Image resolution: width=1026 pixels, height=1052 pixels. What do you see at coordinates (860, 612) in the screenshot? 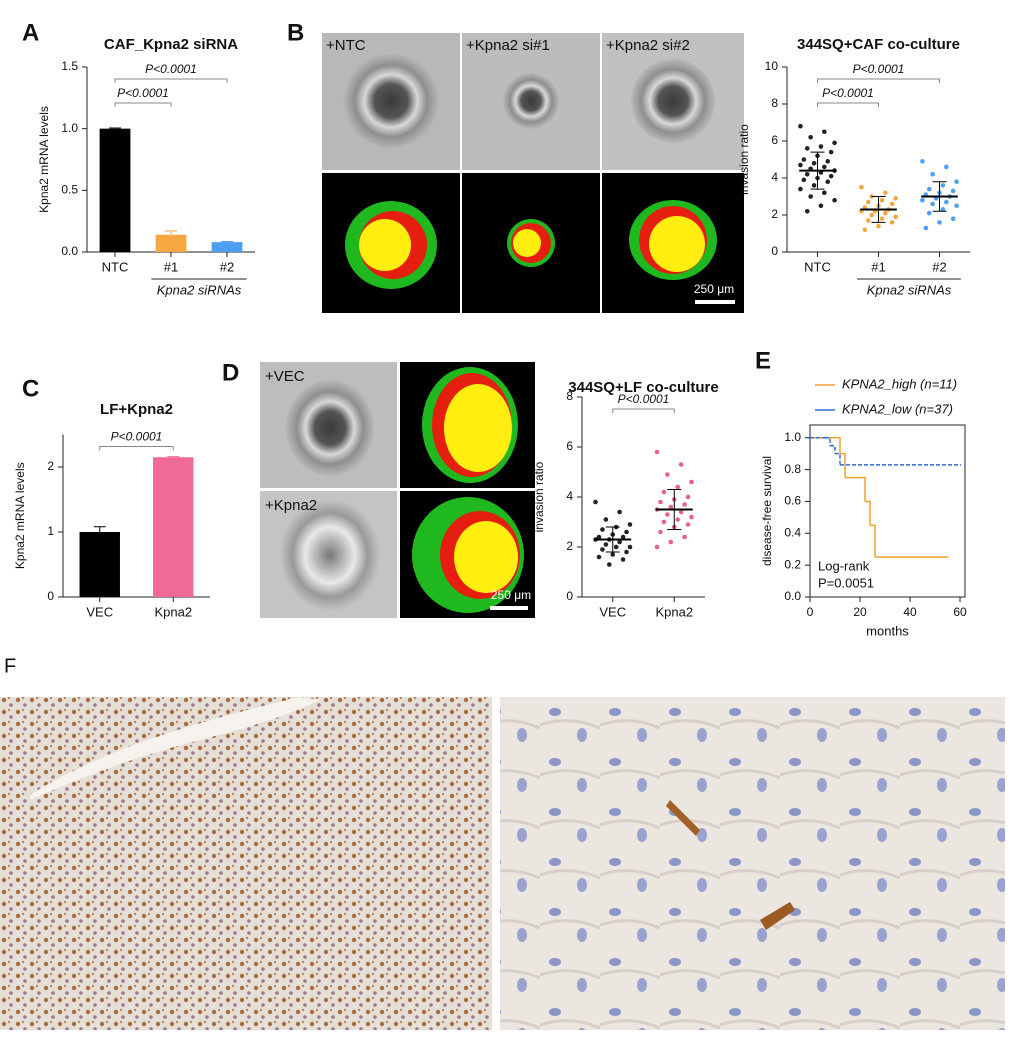
I see `x-tick-label: 20` at bounding box center [860, 612].